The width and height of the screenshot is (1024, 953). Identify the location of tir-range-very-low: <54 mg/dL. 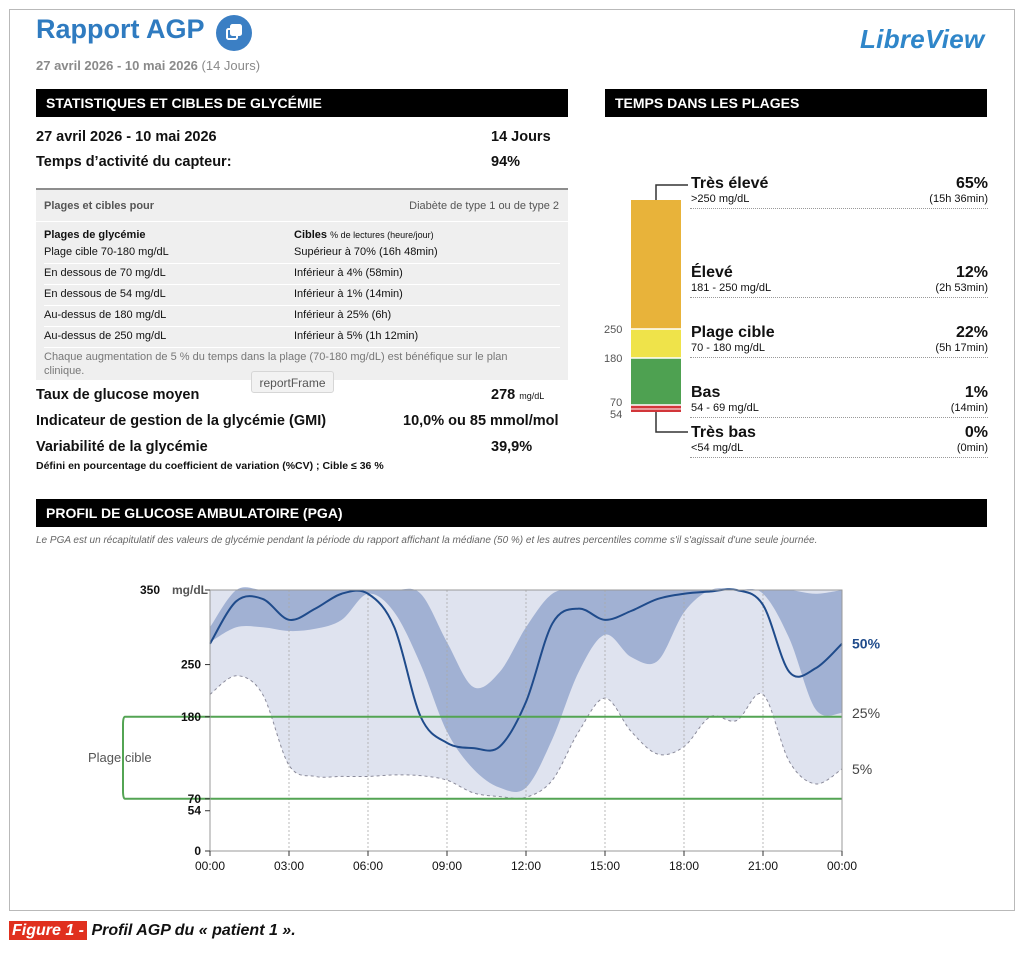
(717, 448).